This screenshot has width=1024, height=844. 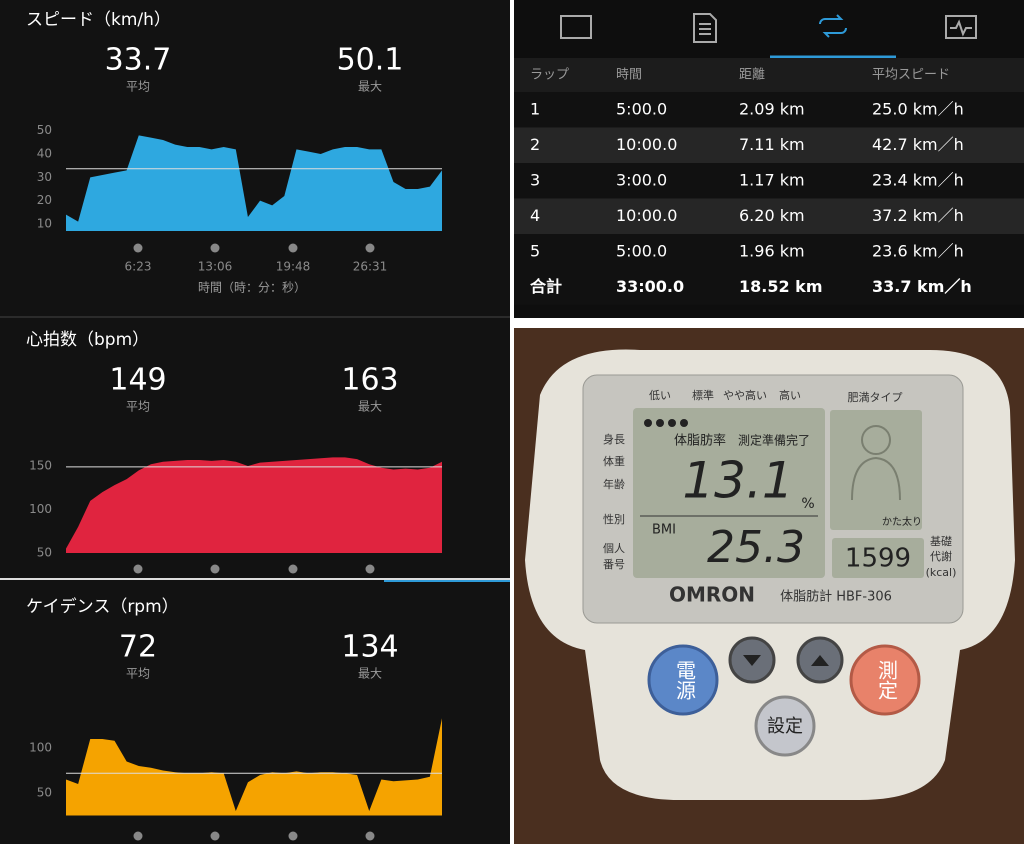 I want to click on tab-metrics, so click(x=961, y=27).